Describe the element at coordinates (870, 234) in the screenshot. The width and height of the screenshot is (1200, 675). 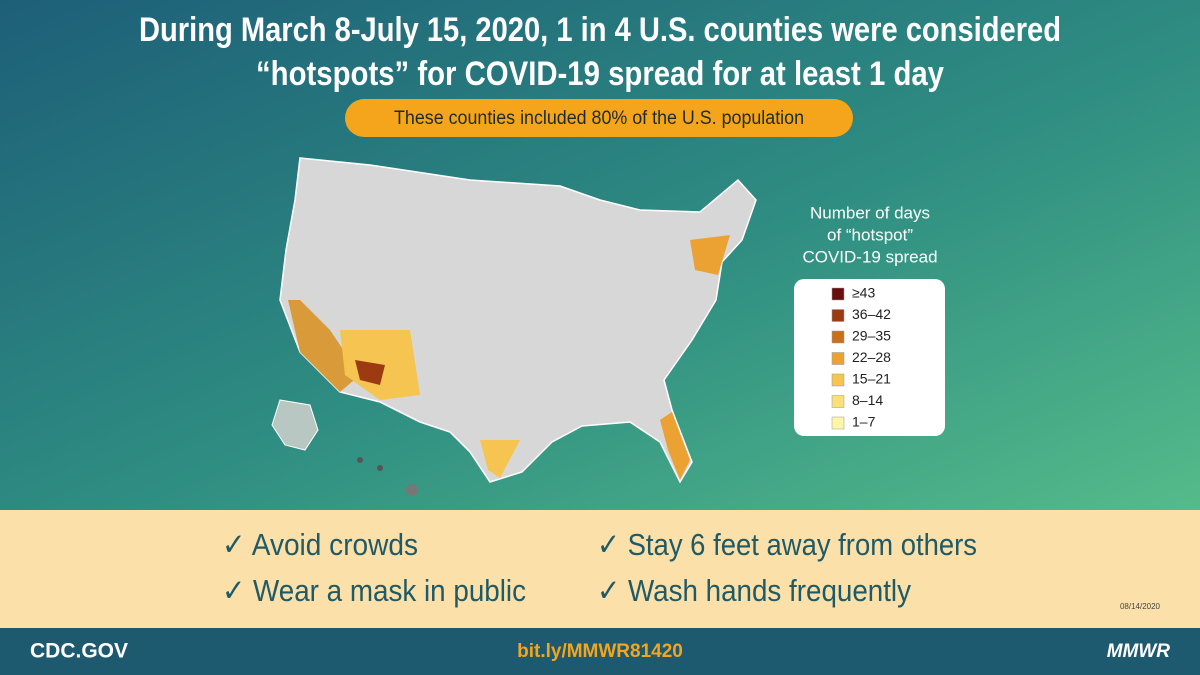
I see `legend-title: of “hotspot”` at that location.